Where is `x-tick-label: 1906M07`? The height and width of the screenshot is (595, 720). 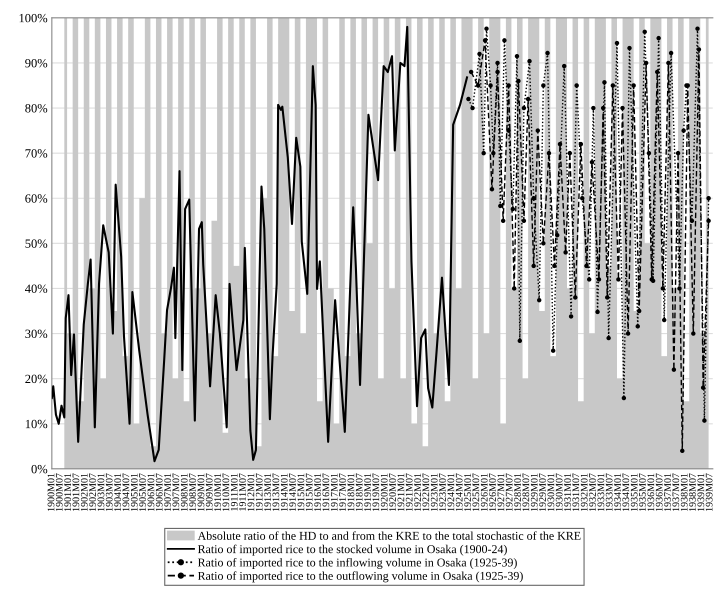
x-tick-label: 1906M07 is located at coordinates (159, 492).